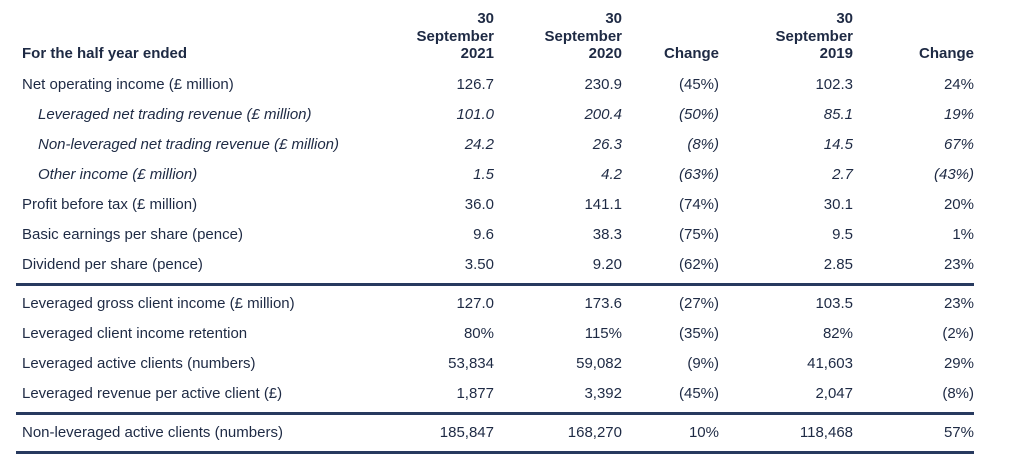 The width and height of the screenshot is (1024, 454). What do you see at coordinates (786, 433) in the screenshot?
I see `cell-value: 118,468` at bounding box center [786, 433].